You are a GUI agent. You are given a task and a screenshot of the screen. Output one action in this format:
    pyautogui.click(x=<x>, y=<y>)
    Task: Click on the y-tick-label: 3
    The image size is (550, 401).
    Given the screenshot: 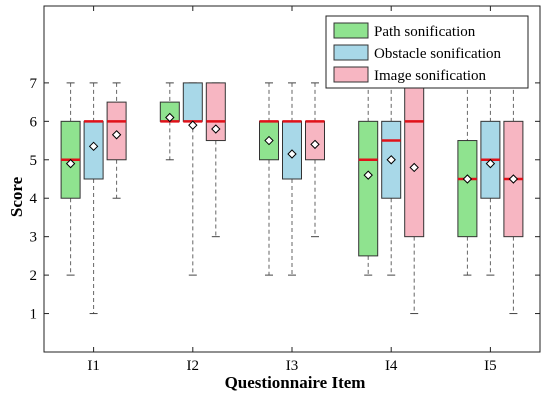 What is the action you would take?
    pyautogui.click(x=34, y=238)
    